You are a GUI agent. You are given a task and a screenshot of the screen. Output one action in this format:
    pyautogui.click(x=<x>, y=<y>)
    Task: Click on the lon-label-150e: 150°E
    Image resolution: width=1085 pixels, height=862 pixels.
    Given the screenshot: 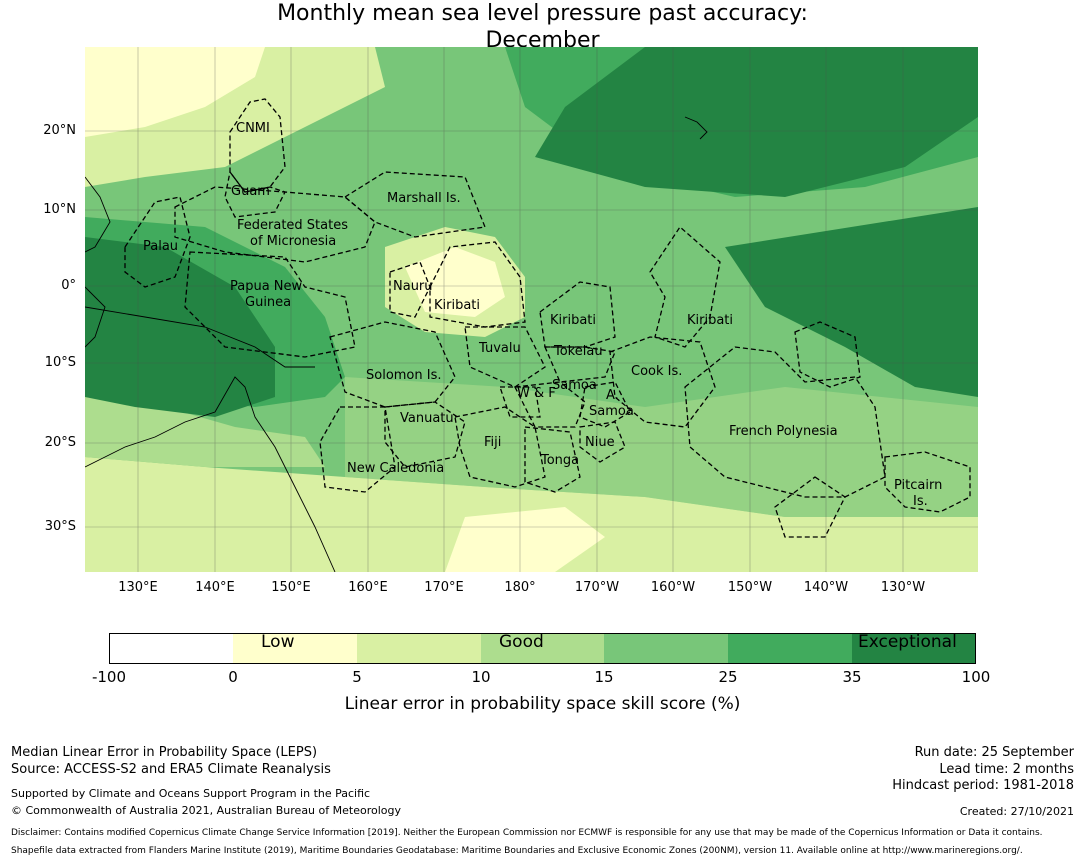 What is the action you would take?
    pyautogui.click(x=291, y=587)
    